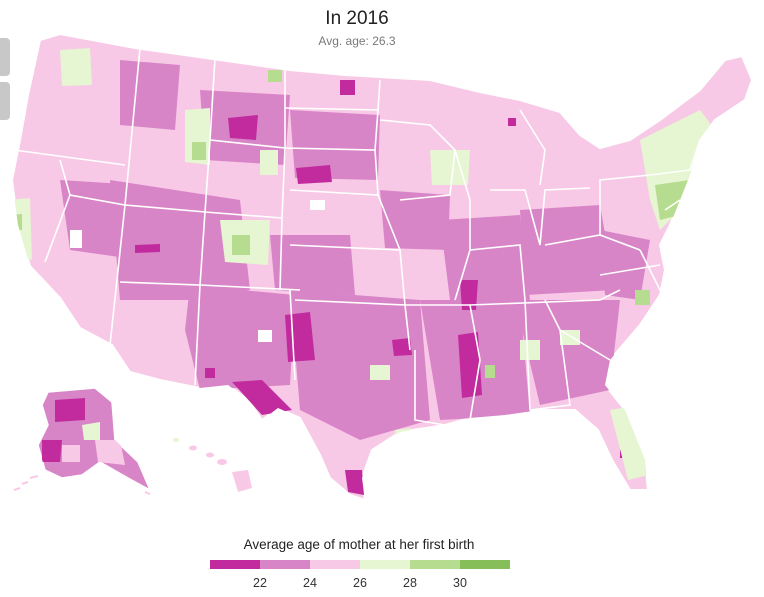 The image size is (764, 597). I want to click on legend-title: Average age of mother at her first birth, so click(359, 544).